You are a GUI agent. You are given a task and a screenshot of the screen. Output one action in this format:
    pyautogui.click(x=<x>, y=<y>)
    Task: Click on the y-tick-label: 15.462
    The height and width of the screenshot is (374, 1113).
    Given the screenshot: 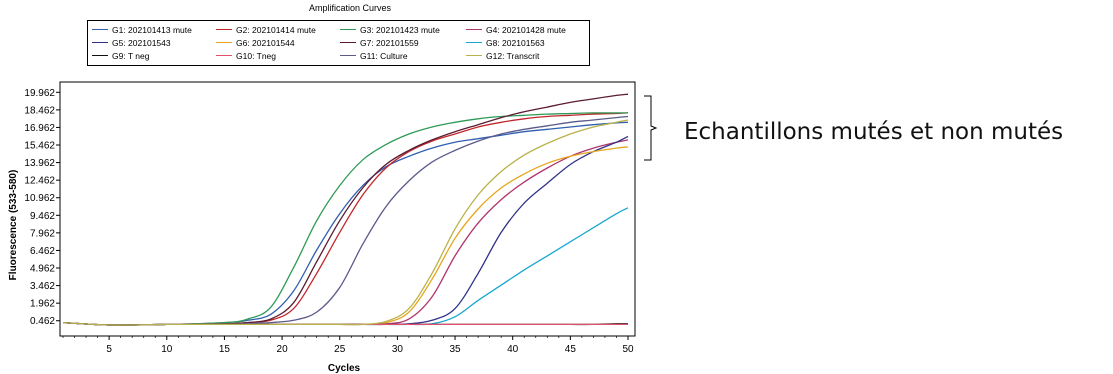 What is the action you would take?
    pyautogui.click(x=39, y=146)
    